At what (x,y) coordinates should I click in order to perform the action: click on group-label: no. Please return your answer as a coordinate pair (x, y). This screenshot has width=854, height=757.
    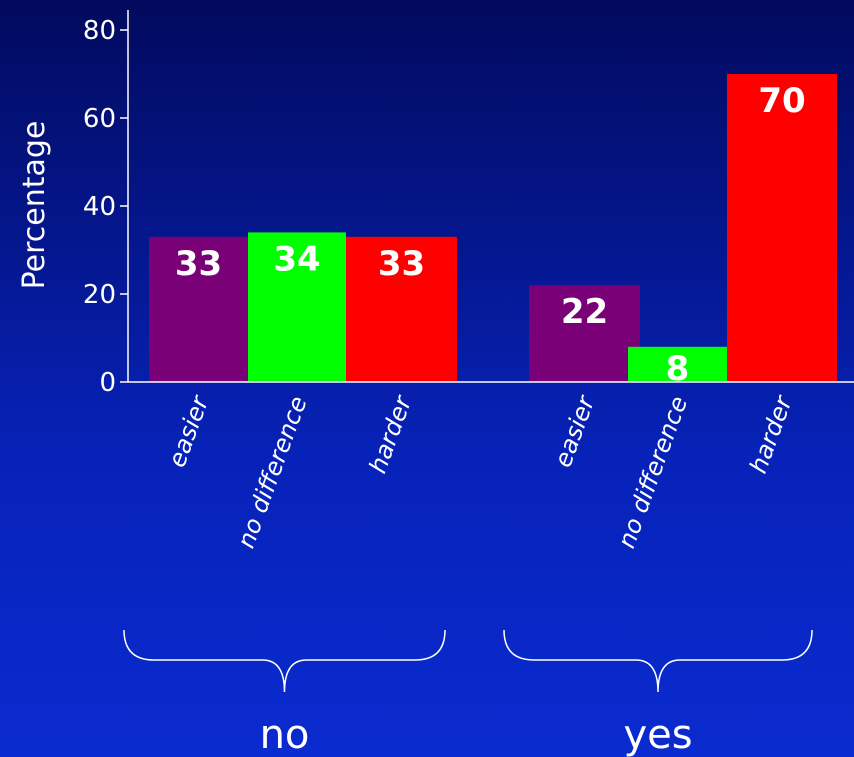
    Looking at the image, I should click on (285, 734).